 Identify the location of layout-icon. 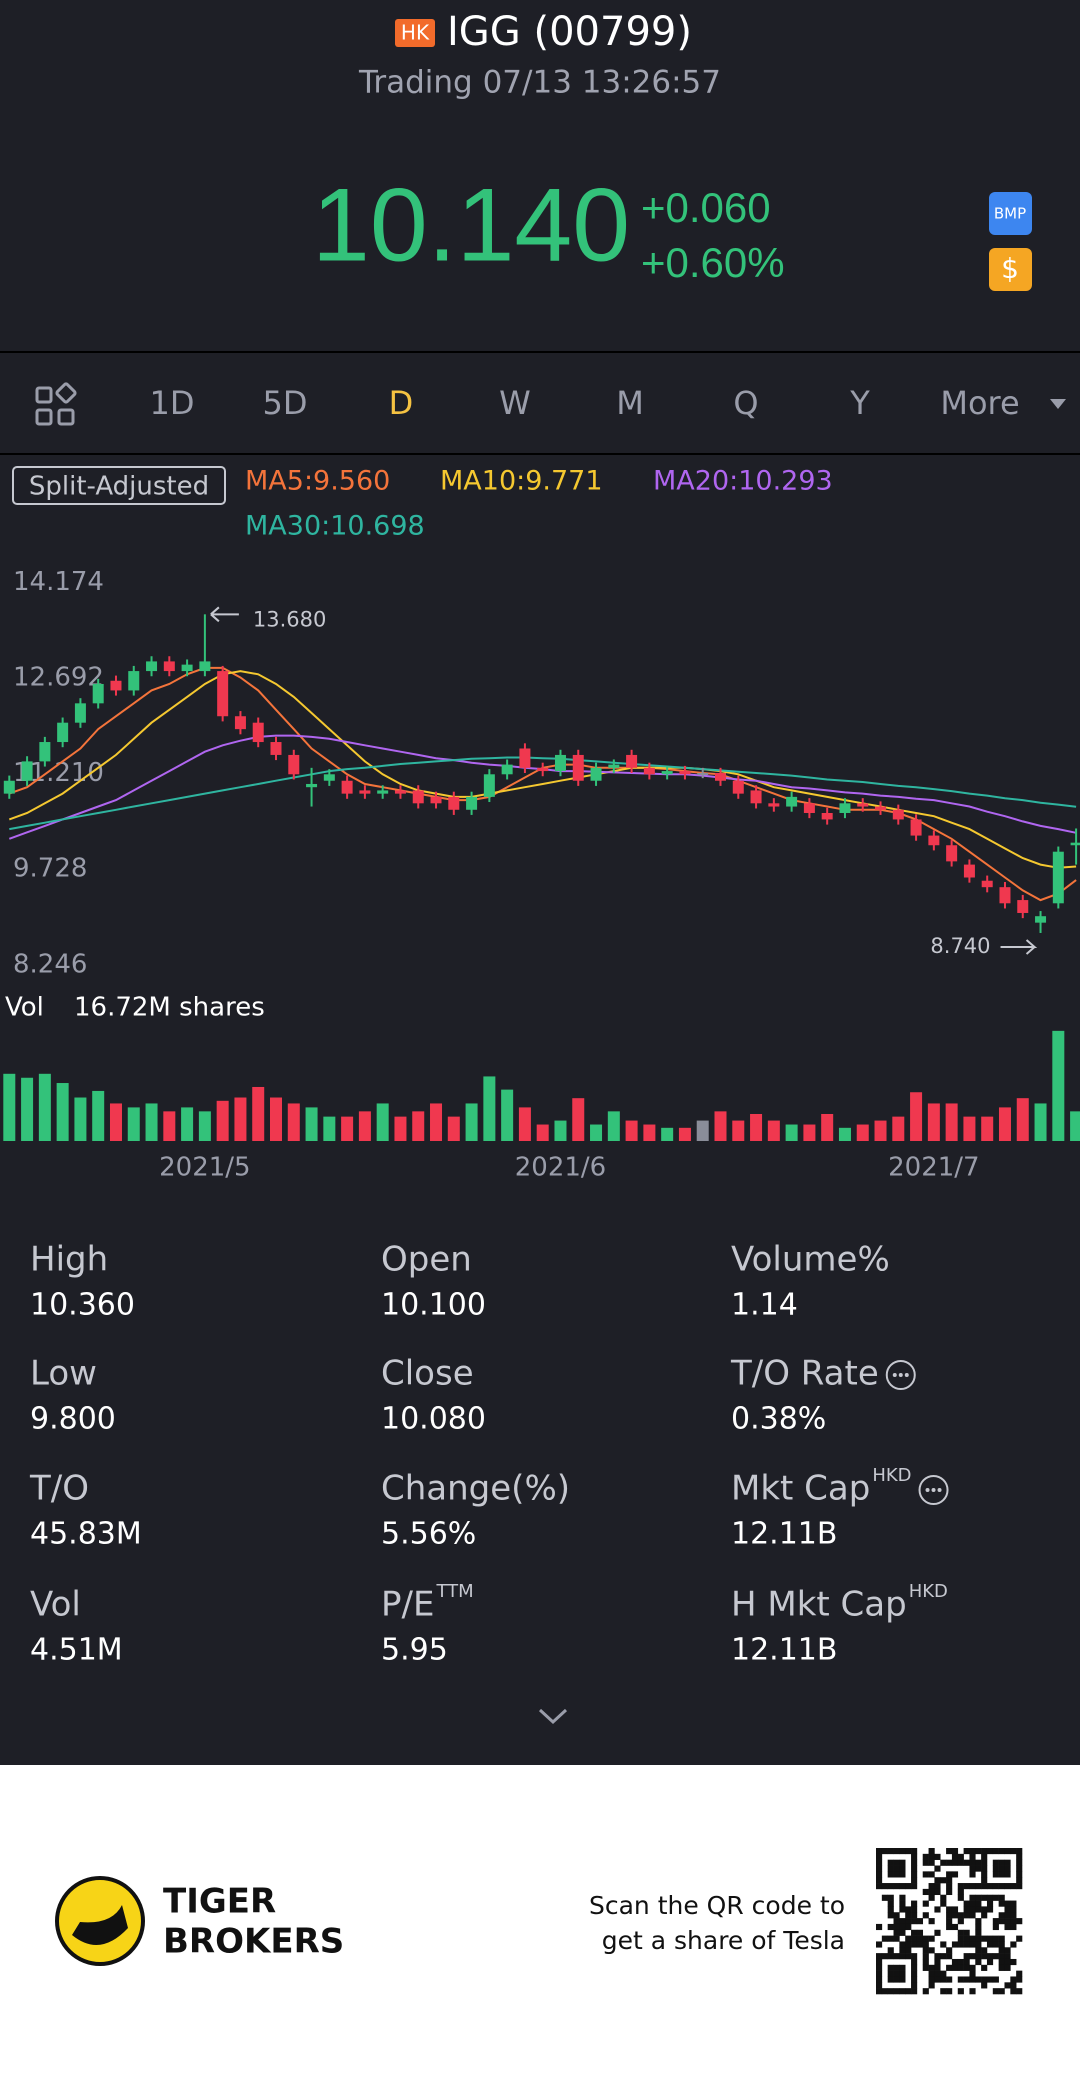
(56, 404).